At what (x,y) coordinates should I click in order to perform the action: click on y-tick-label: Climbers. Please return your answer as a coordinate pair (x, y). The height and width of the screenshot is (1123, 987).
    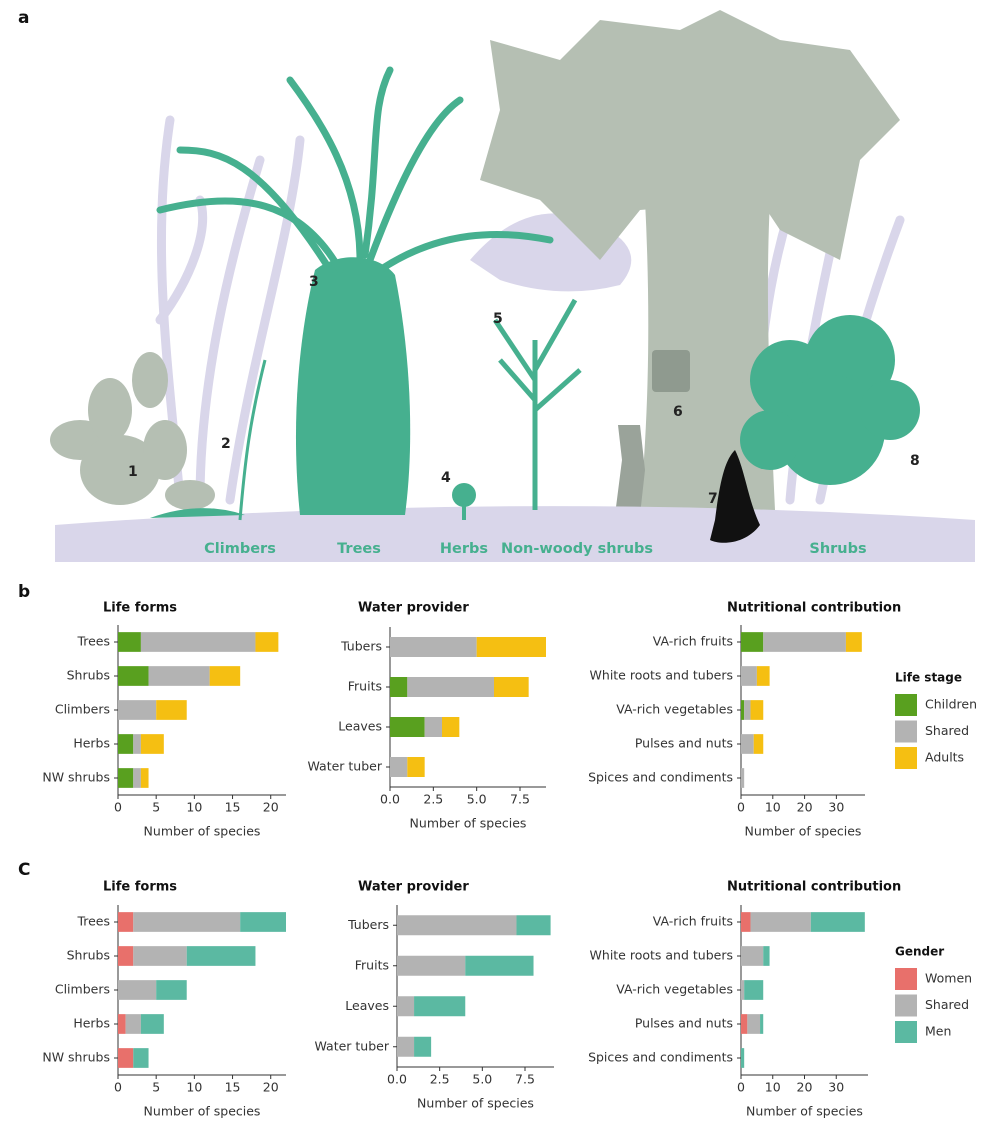
    Looking at the image, I should click on (82, 989).